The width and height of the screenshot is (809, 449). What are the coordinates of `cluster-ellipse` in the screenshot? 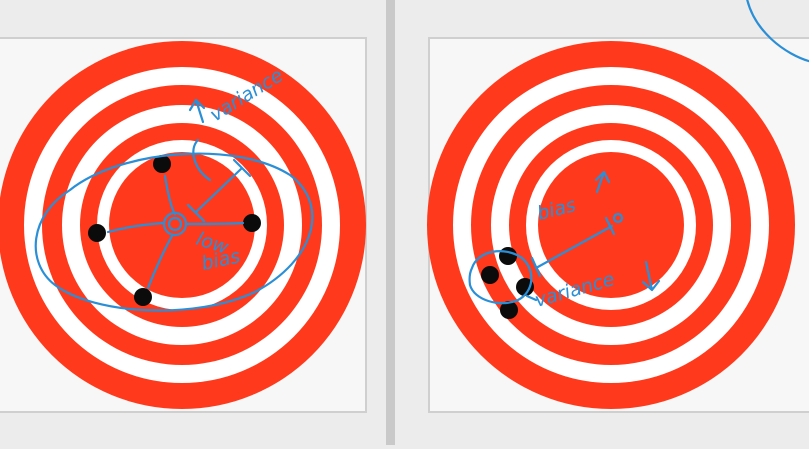 It's located at (500, 277).